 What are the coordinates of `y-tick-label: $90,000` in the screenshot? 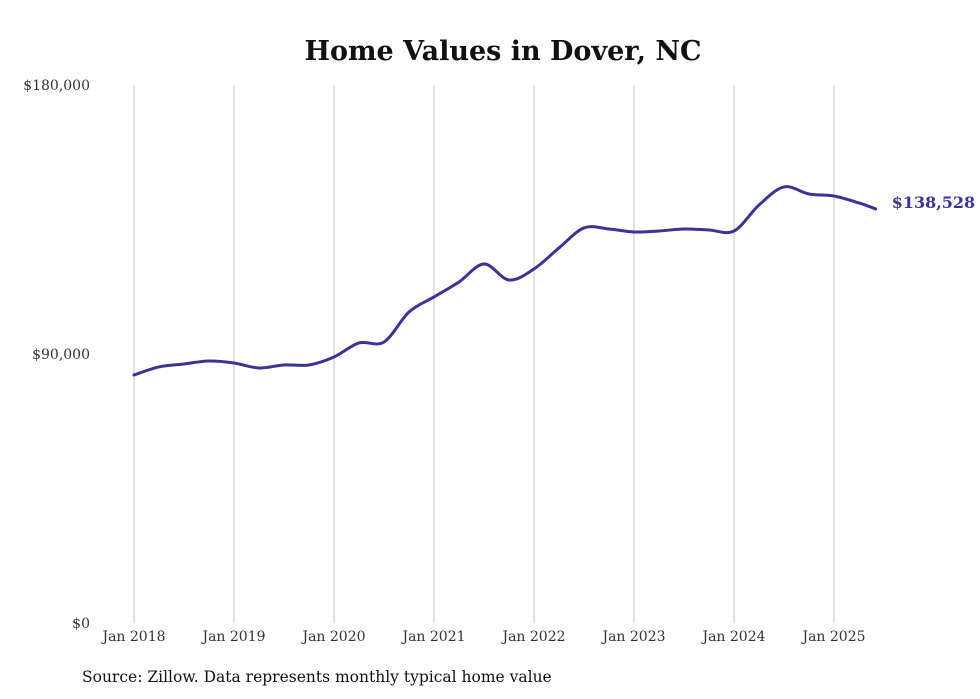 It's located at (61, 355).